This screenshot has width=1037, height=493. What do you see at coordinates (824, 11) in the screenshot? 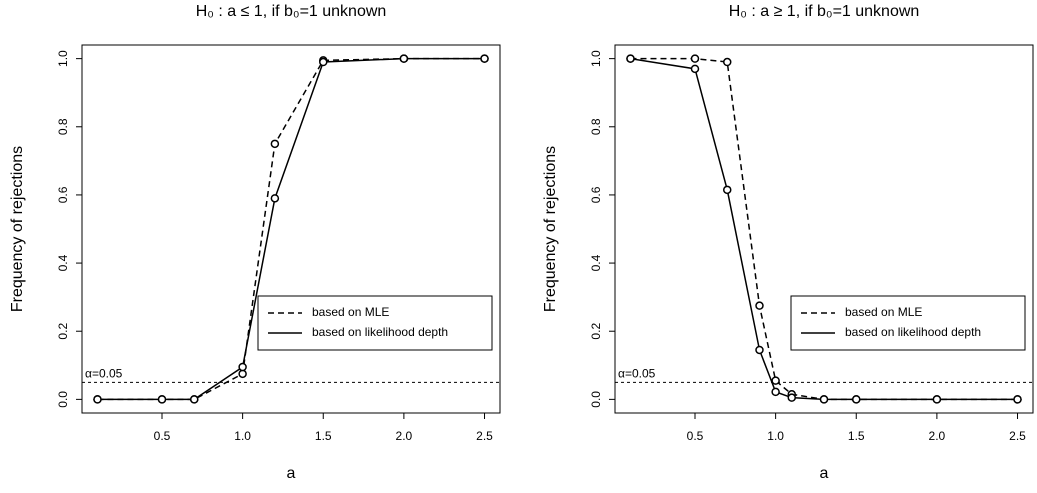
I see `chart-title: H₀ : a ≥ 1, if b₀=1 unknown` at bounding box center [824, 11].